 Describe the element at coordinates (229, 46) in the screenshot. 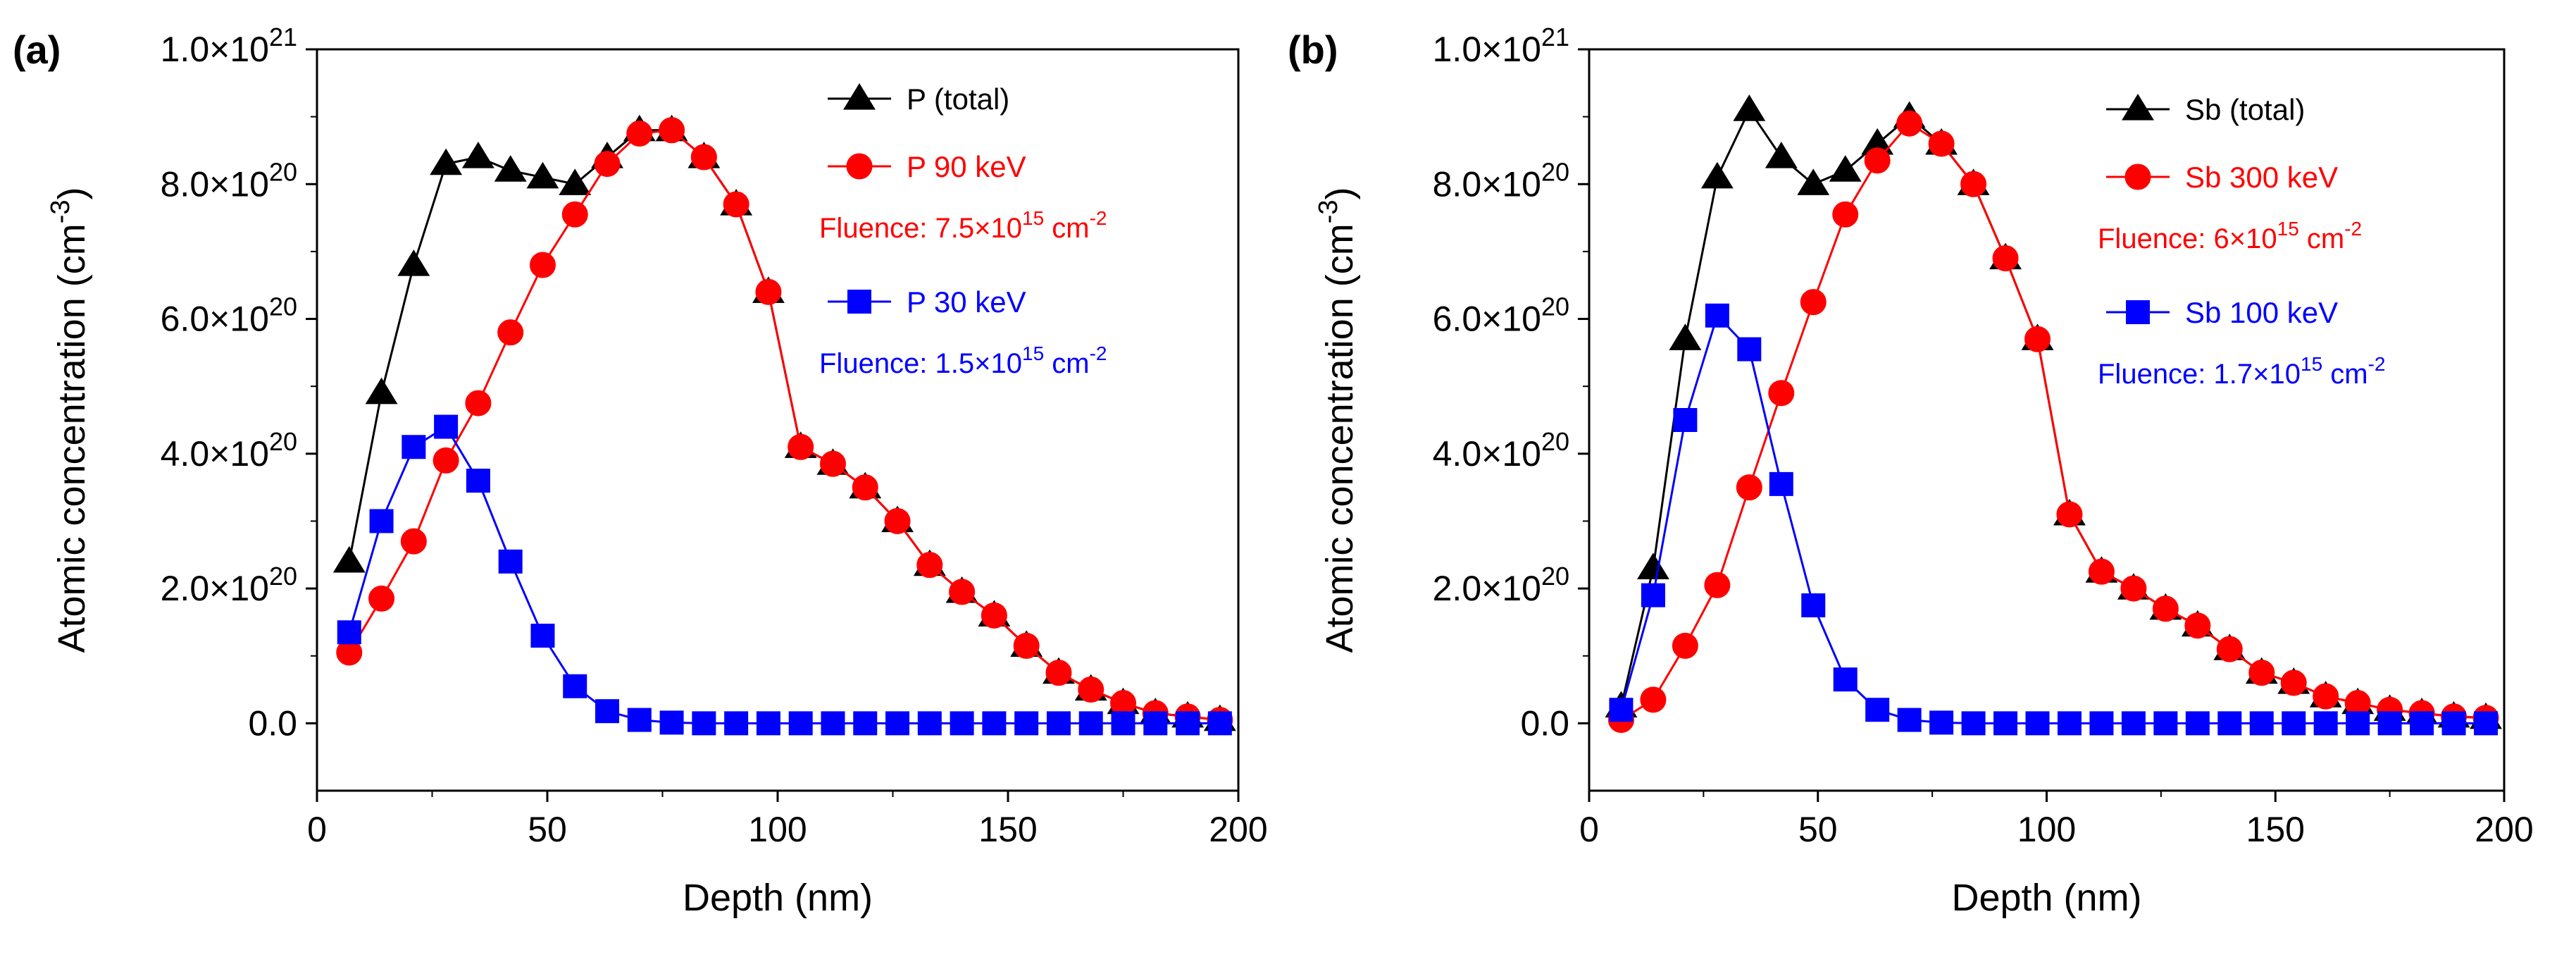

I see `y-tick-label: 1.0×10²¹` at that location.